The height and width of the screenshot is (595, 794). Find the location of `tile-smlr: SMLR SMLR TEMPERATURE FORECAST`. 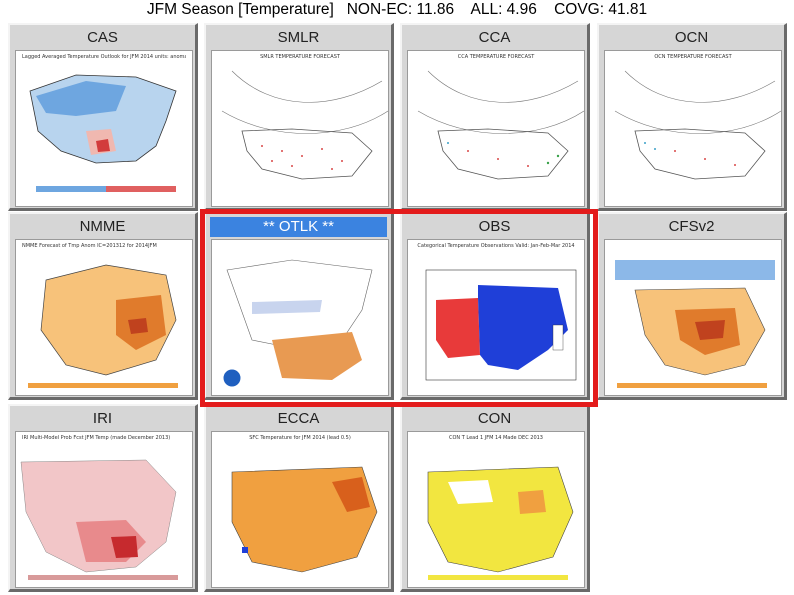

tile-smlr: SMLR SMLR TEMPERATURE FORECAST is located at coordinates (299, 117).